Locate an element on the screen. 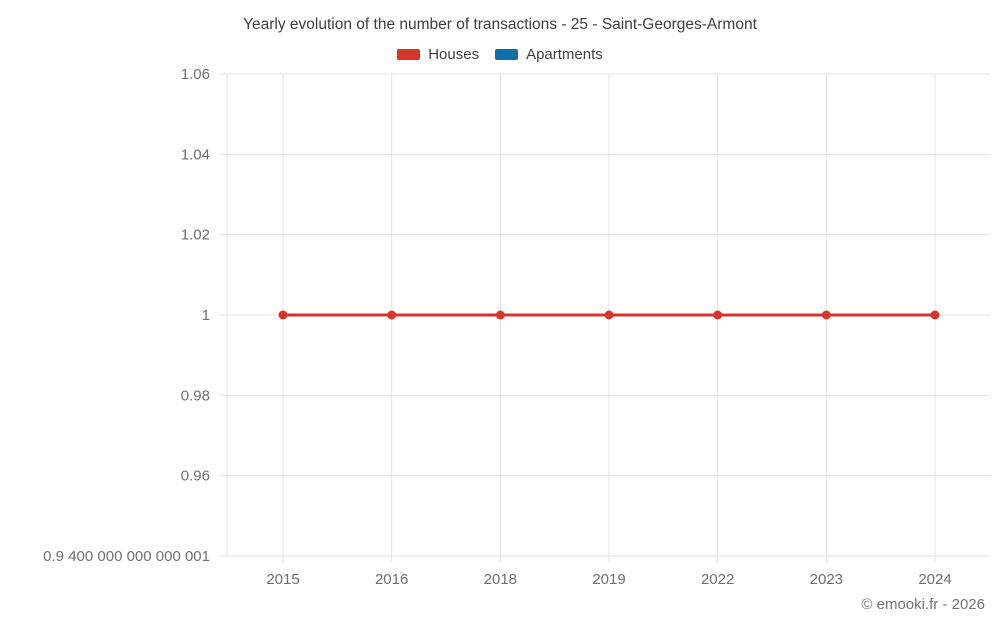 The image size is (1000, 625). legend-item-apartments: Apartments is located at coordinates (549, 54).